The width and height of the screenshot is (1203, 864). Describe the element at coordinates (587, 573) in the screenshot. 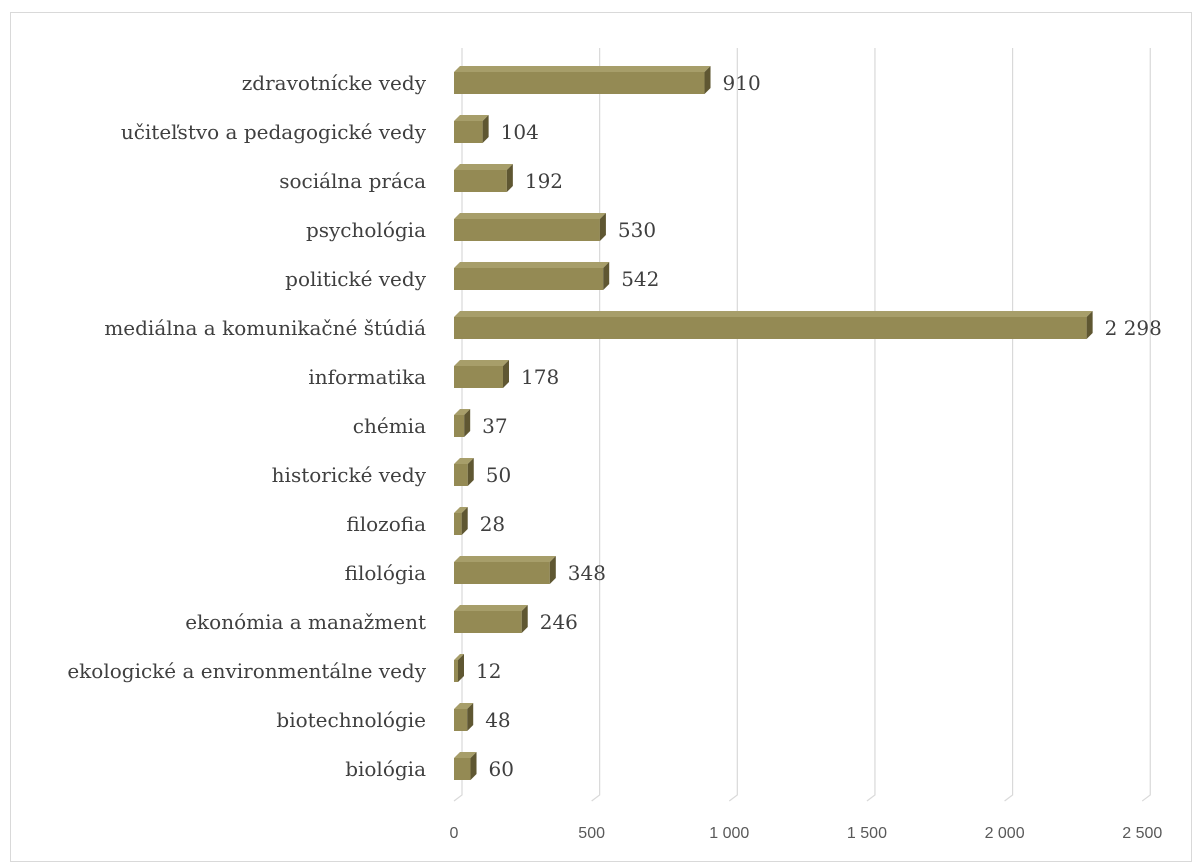

I see `value-label: 348` at that location.